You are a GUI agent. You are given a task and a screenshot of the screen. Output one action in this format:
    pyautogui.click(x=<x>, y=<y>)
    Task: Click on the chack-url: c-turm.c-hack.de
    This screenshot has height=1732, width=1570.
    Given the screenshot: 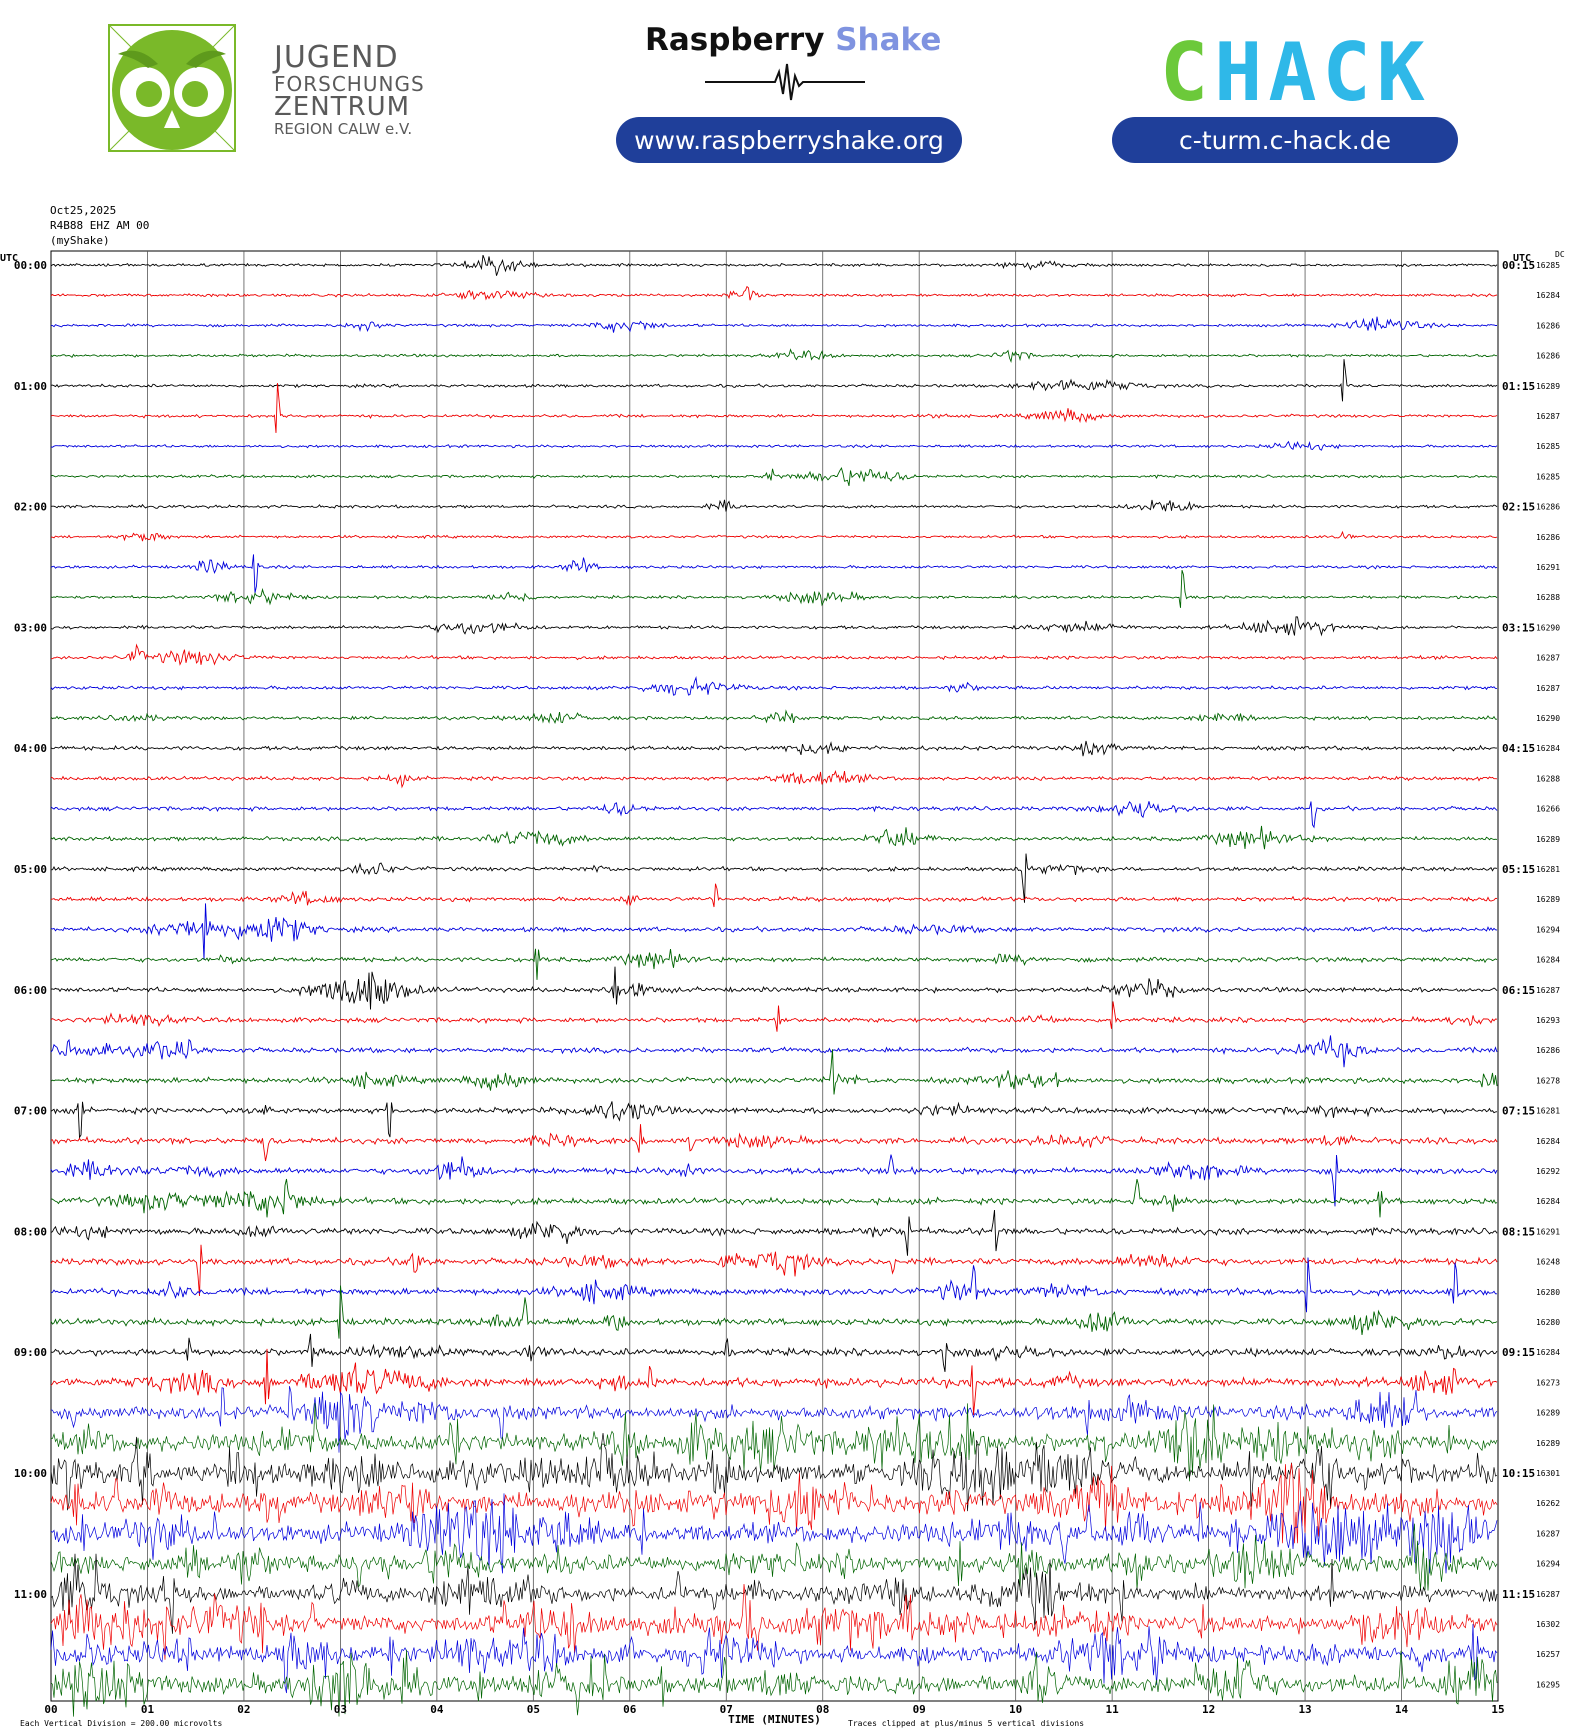 What is the action you would take?
    pyautogui.click(x=1285, y=140)
    